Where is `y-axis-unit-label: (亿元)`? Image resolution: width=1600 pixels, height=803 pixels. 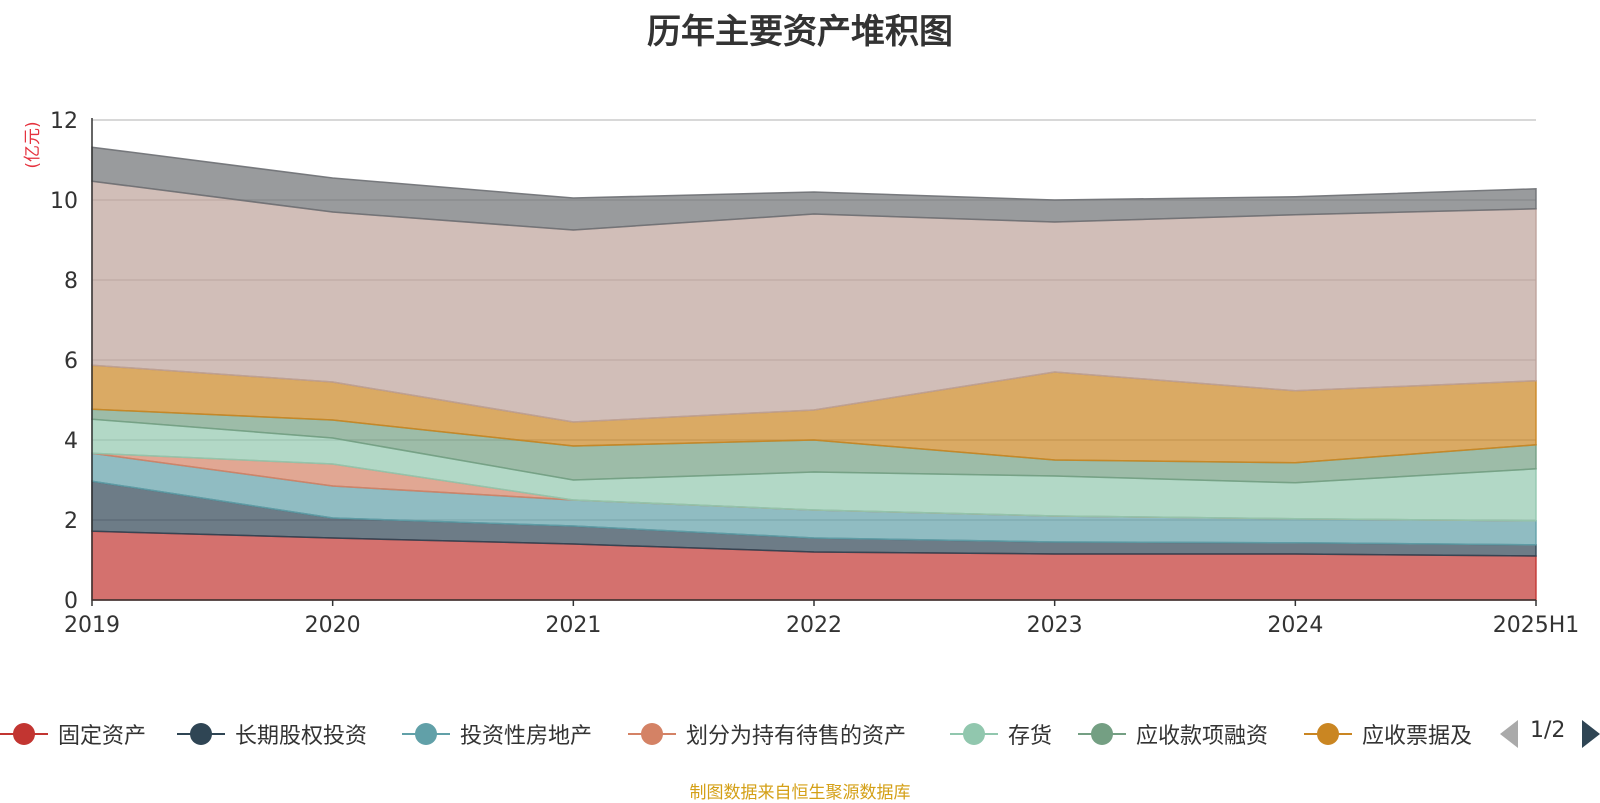 y-axis-unit-label: (亿元) is located at coordinates (33, 144).